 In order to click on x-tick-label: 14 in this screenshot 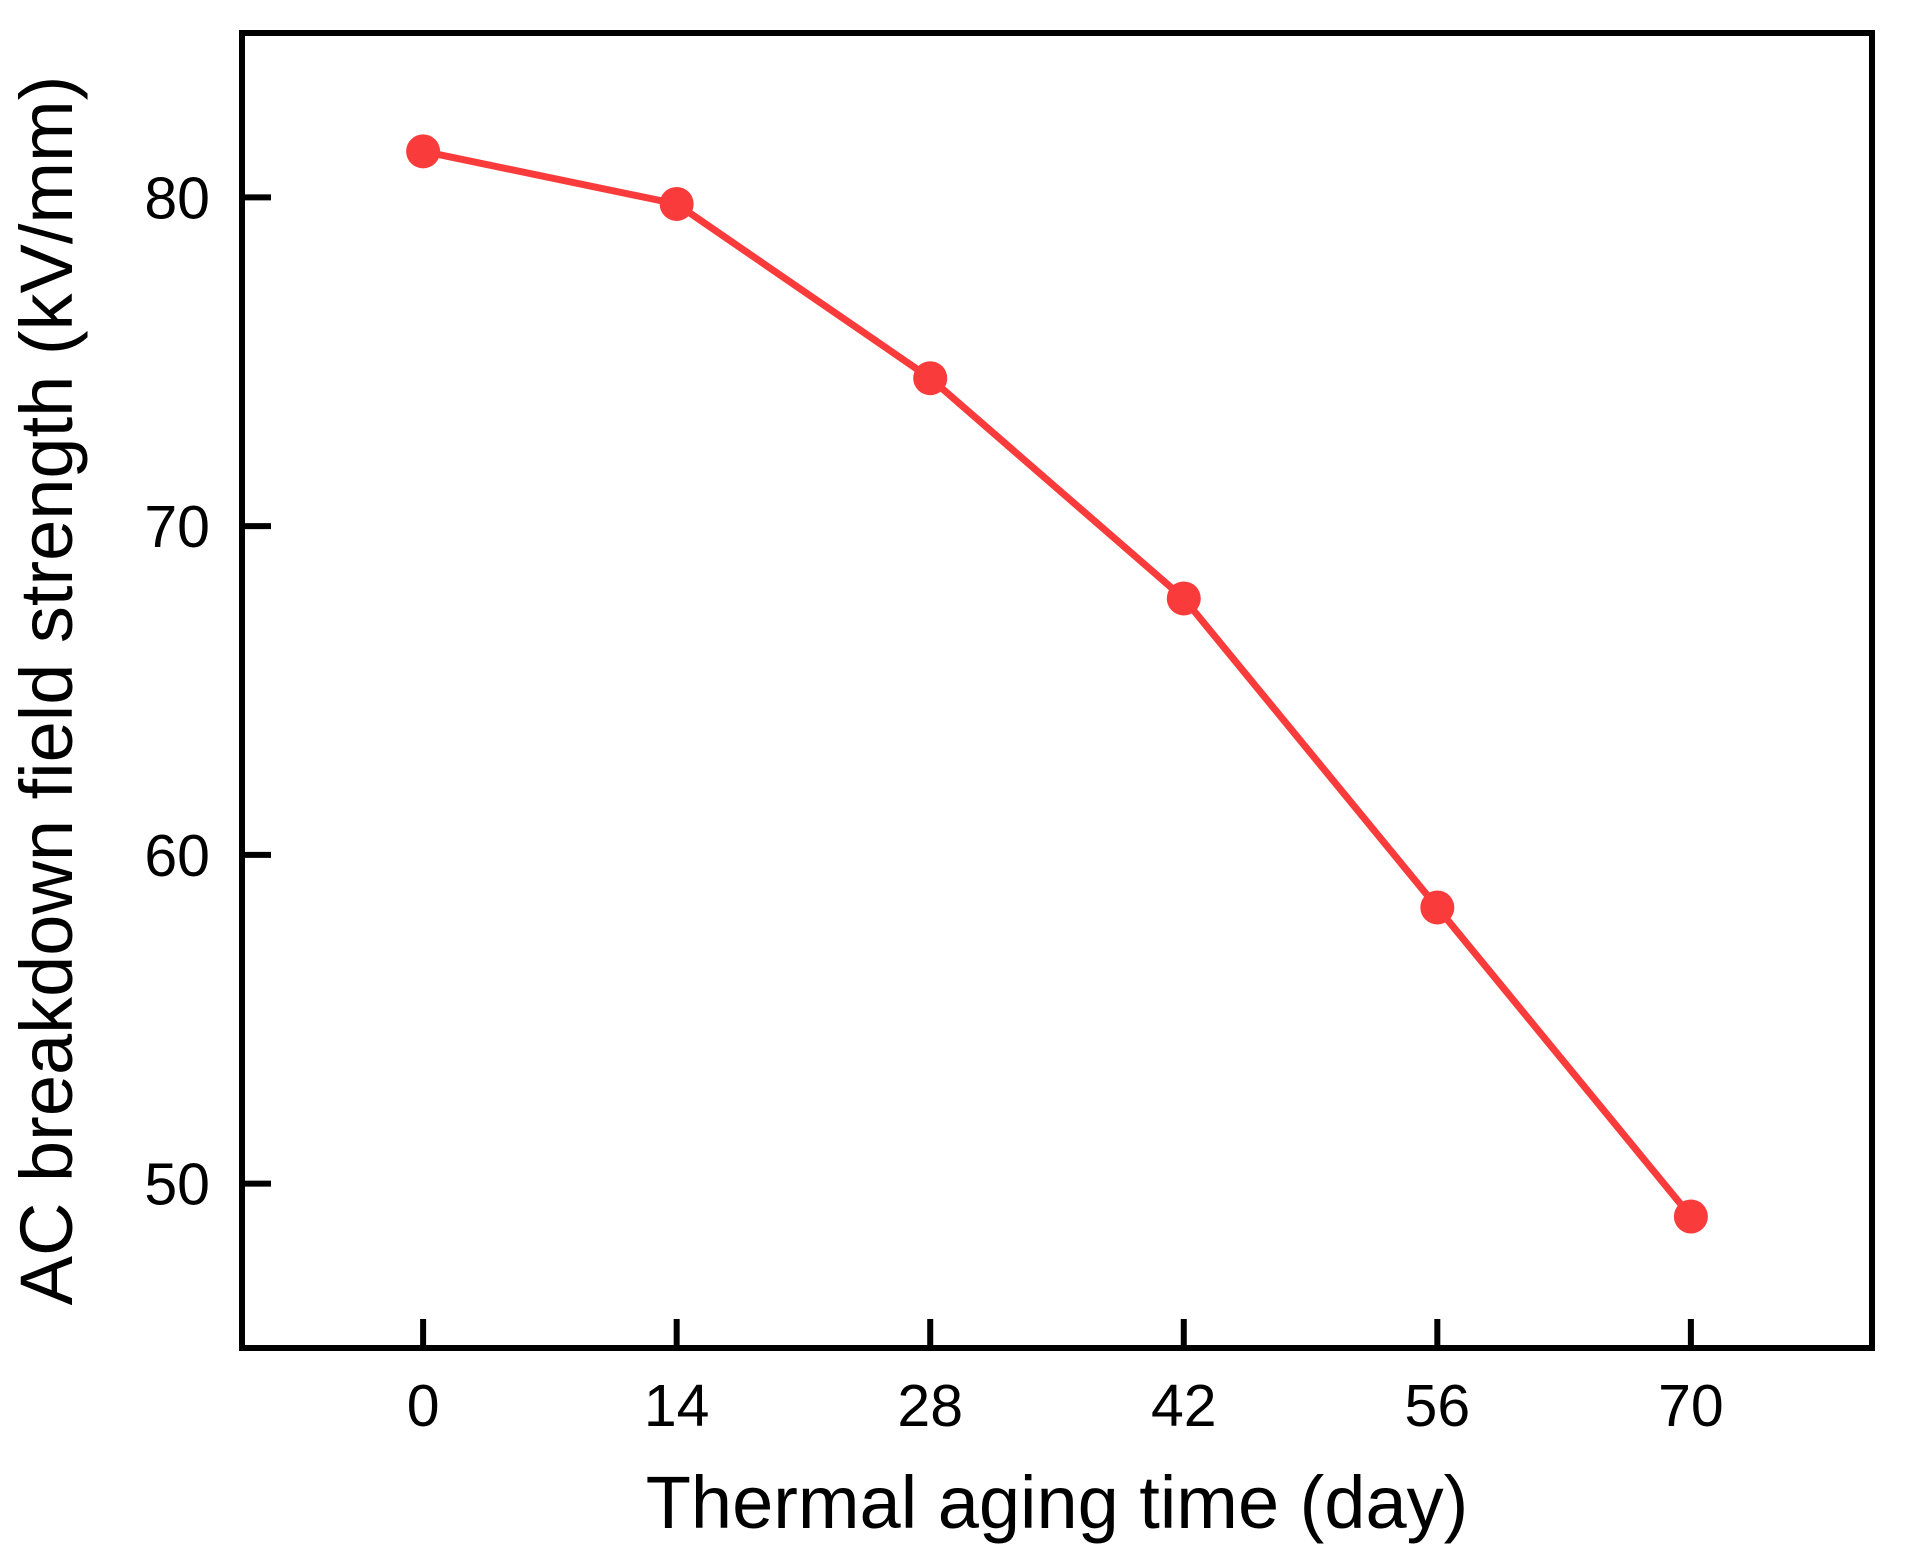, I will do `click(677, 1406)`.